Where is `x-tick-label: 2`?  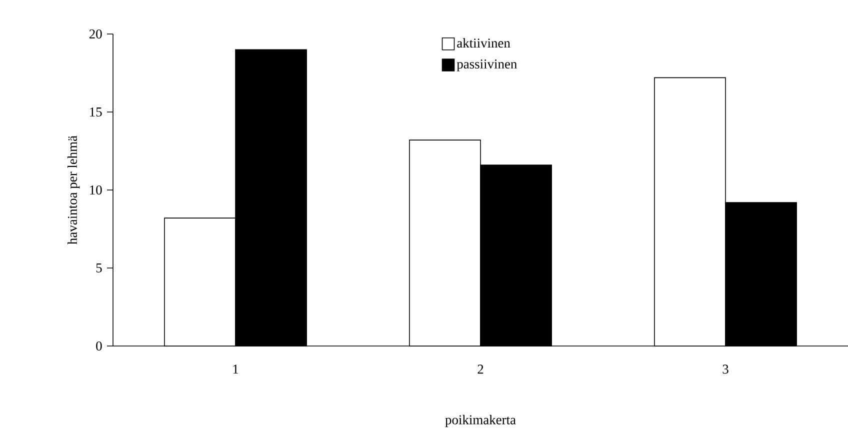 x-tick-label: 2 is located at coordinates (481, 369).